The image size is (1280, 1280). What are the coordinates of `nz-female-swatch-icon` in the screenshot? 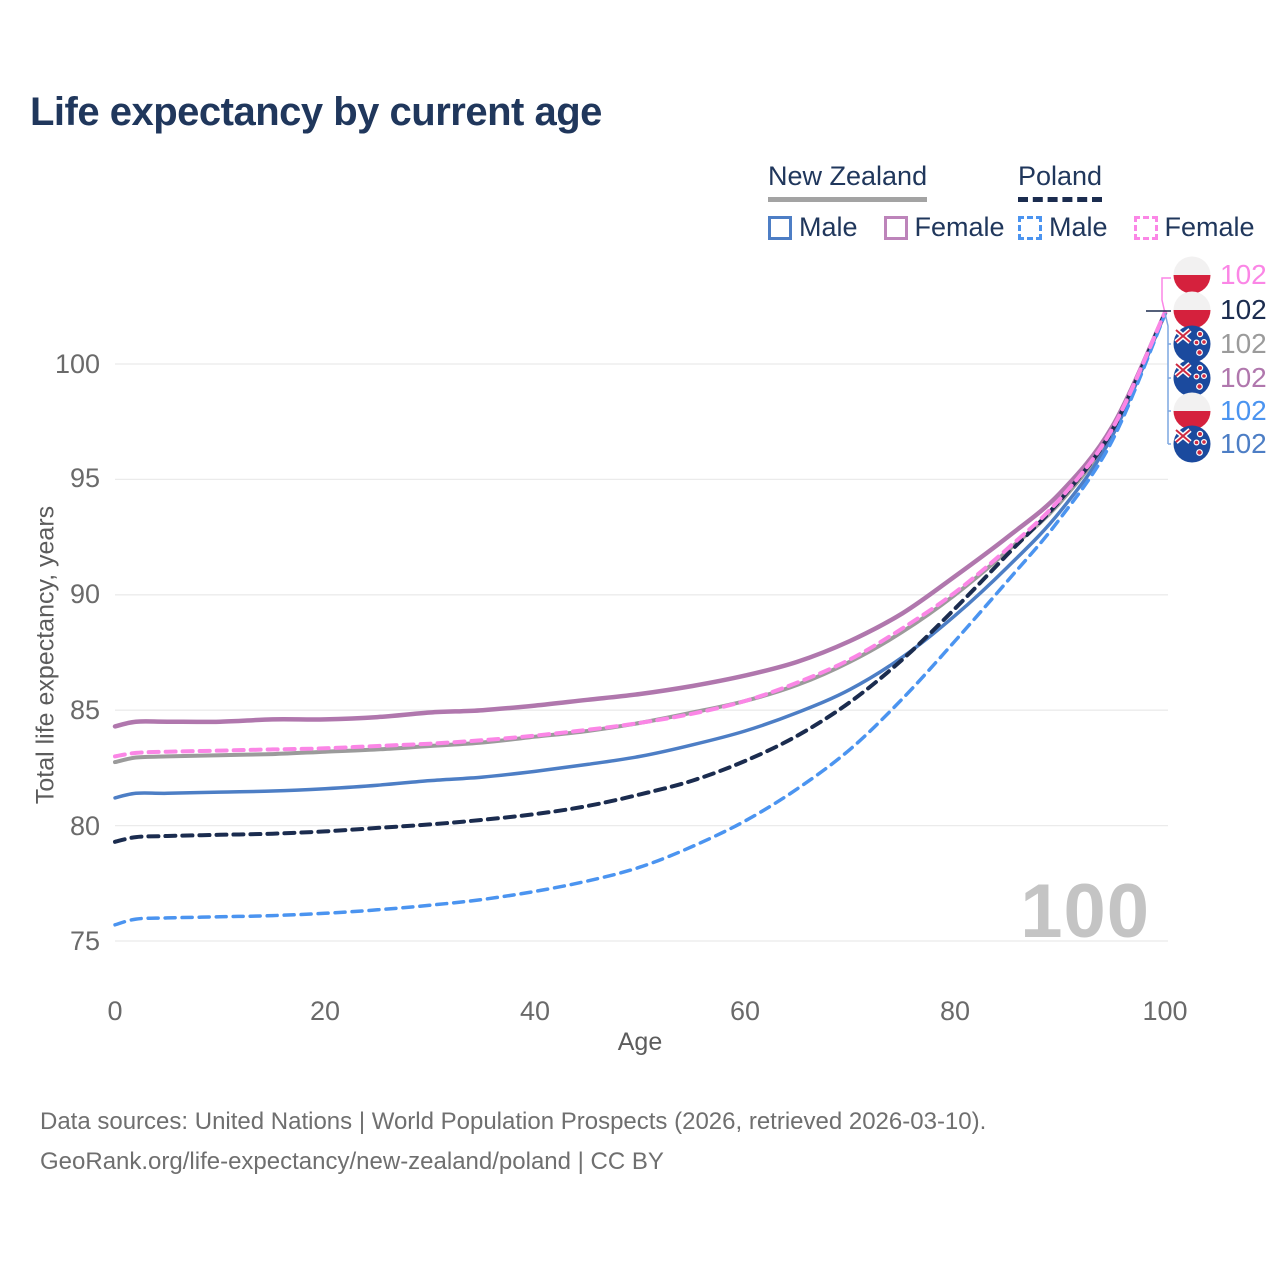 It's located at (895, 227).